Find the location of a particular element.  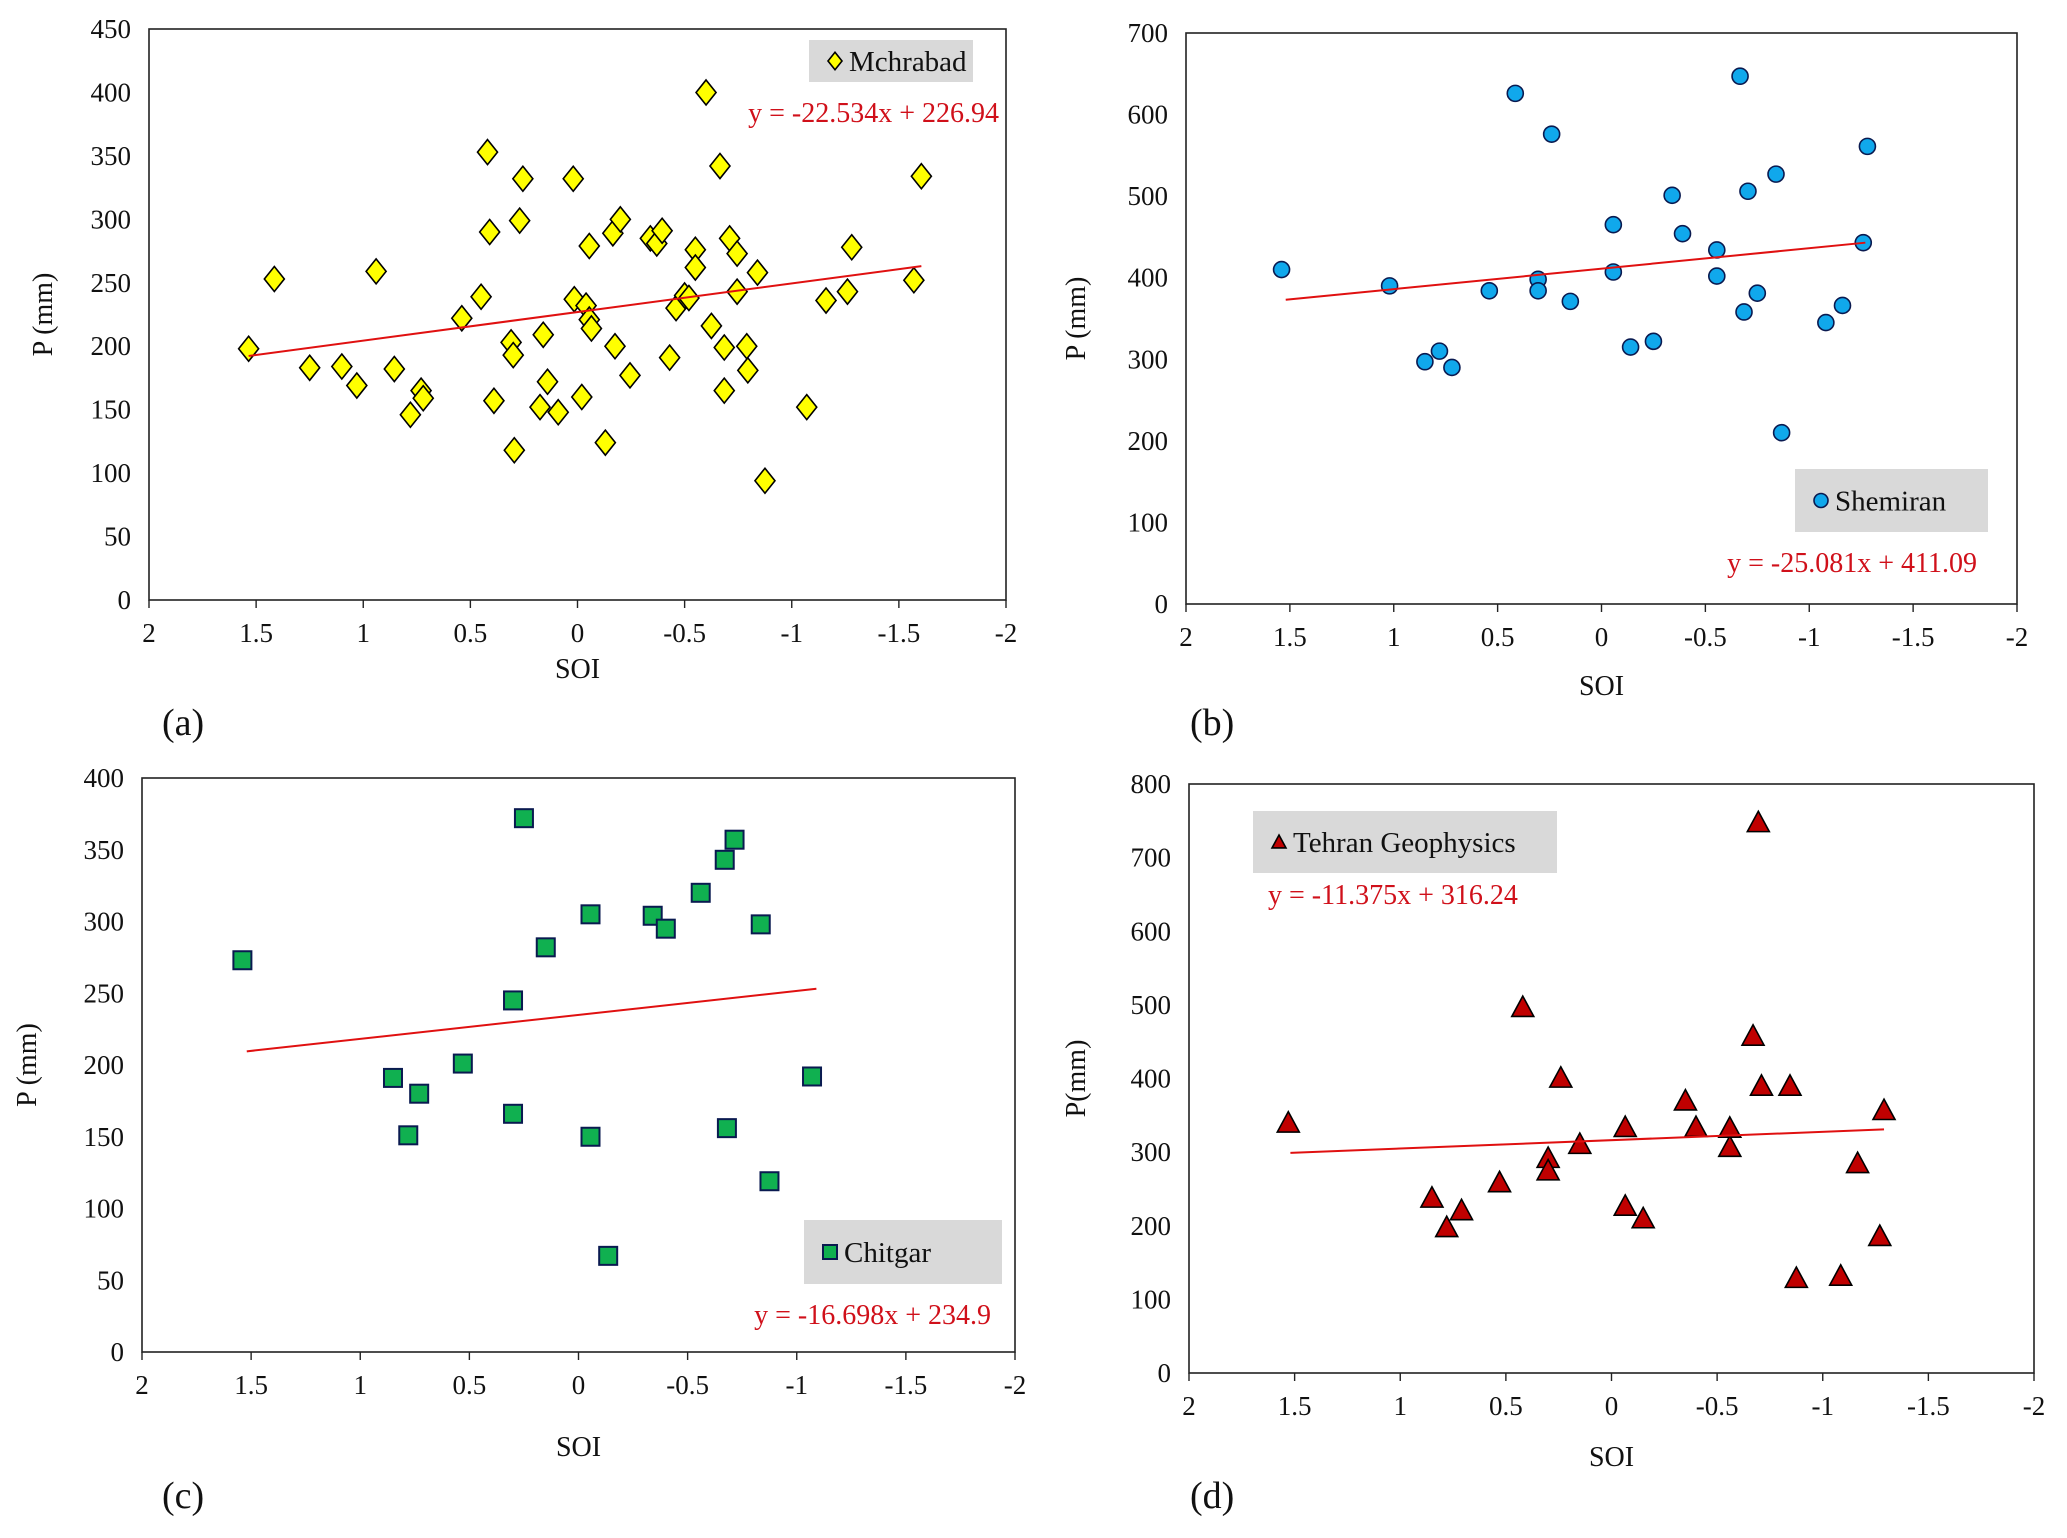

y-tick-label: 700 is located at coordinates (1148, 33).